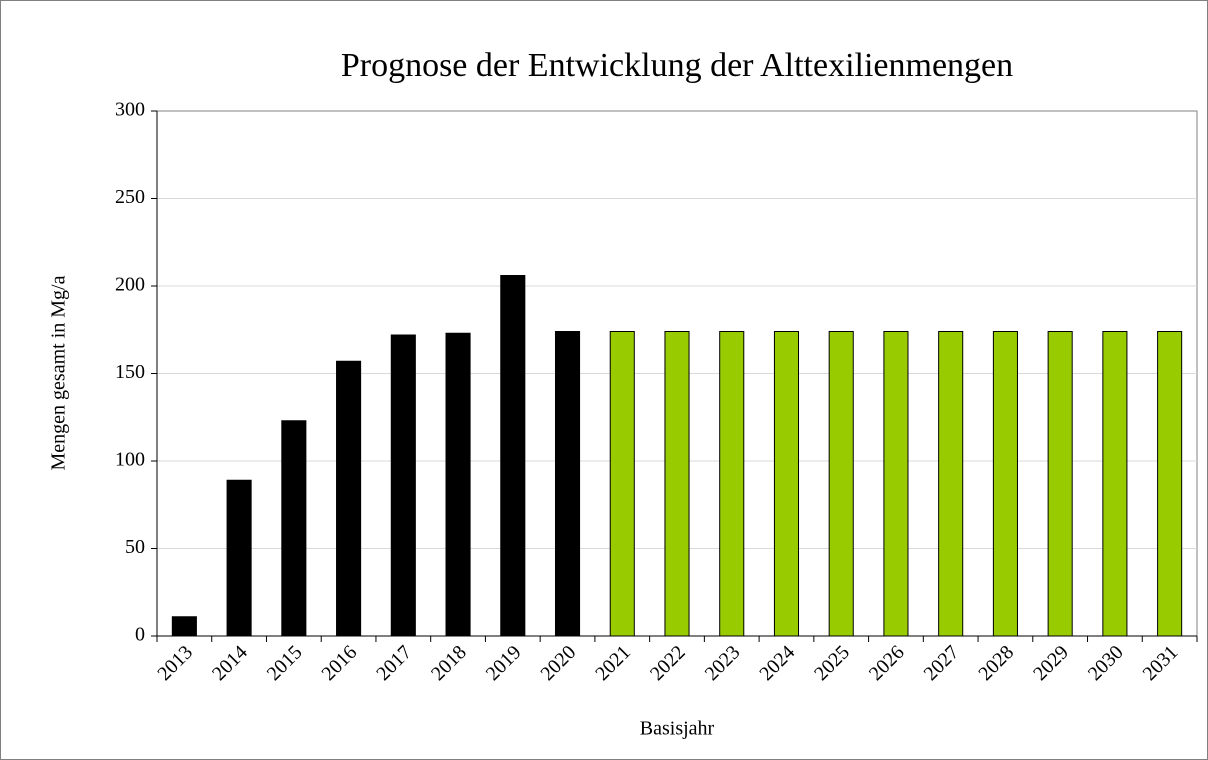 This screenshot has height=760, width=1208. What do you see at coordinates (130, 372) in the screenshot?
I see `y-tick-label: 150` at bounding box center [130, 372].